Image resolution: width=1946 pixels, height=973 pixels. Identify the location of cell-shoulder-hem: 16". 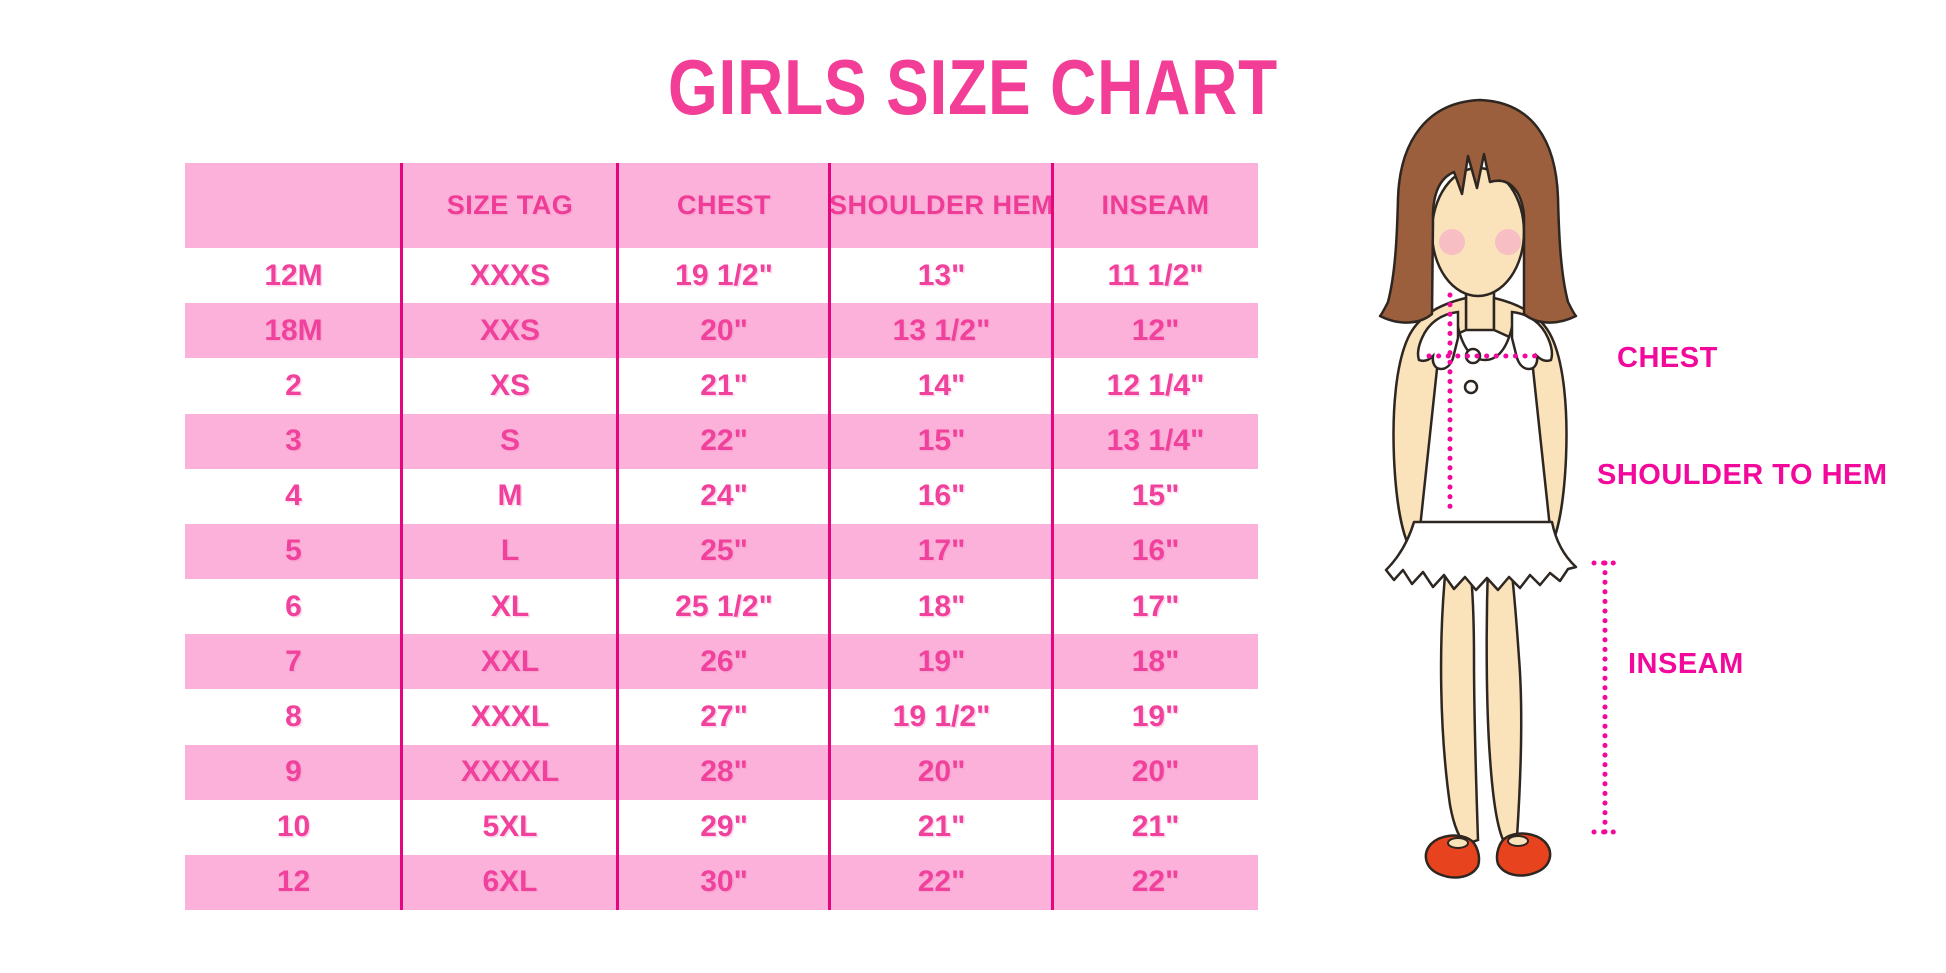
(941, 496).